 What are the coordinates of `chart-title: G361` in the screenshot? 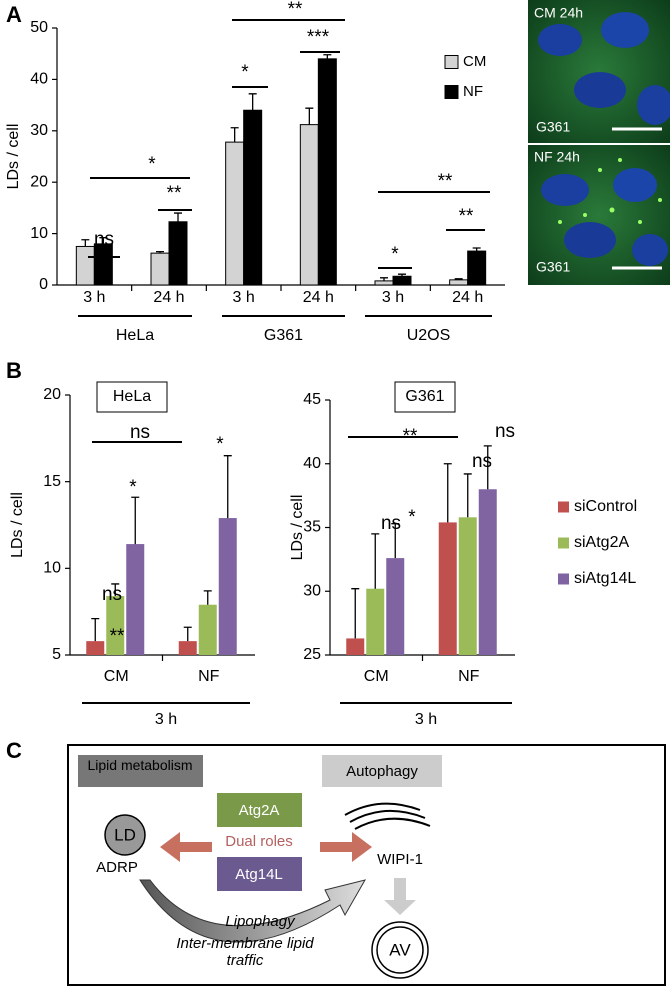 It's located at (424, 396).